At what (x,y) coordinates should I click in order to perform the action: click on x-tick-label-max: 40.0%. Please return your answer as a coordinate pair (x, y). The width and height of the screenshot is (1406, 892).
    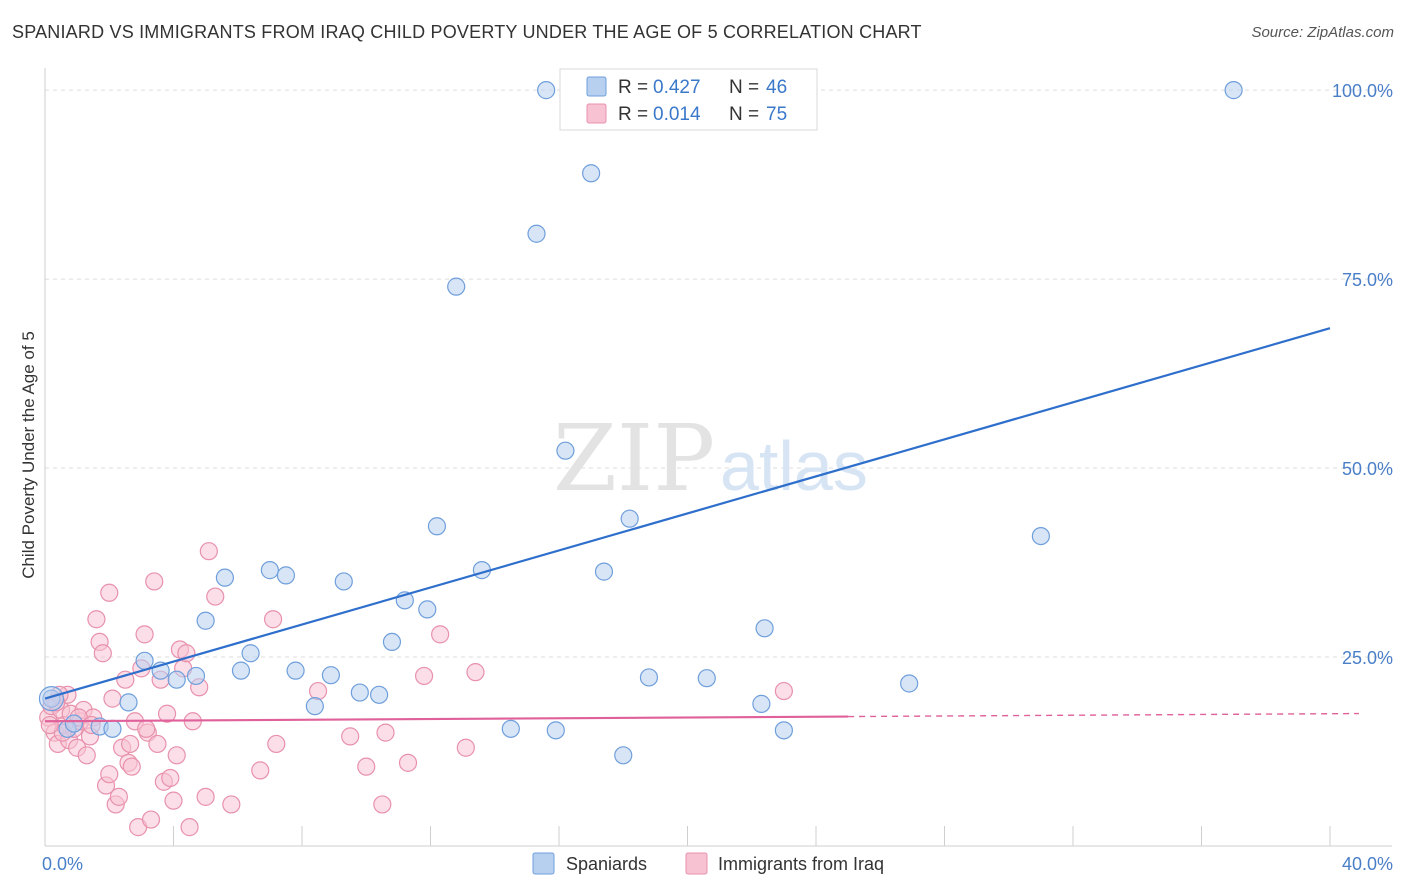
    Looking at the image, I should click on (1367, 864).